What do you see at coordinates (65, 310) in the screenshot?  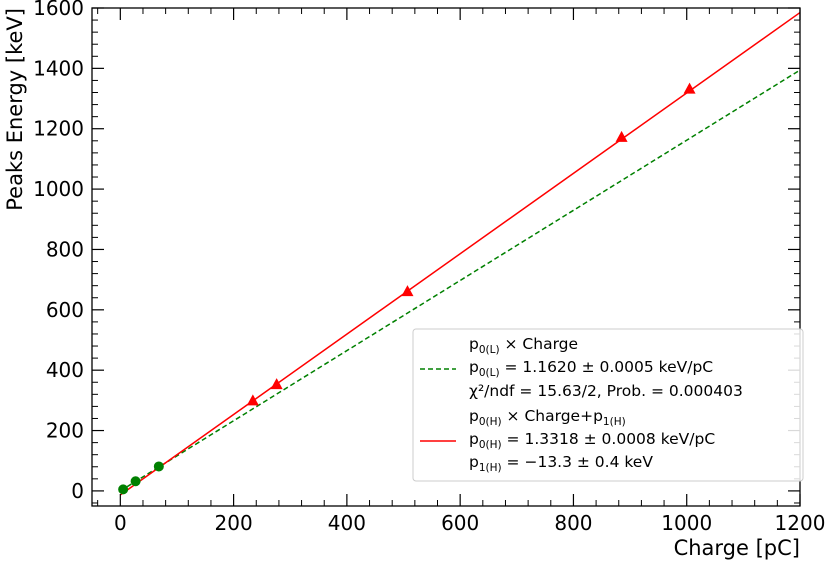 I see `y-tick-label: 600` at bounding box center [65, 310].